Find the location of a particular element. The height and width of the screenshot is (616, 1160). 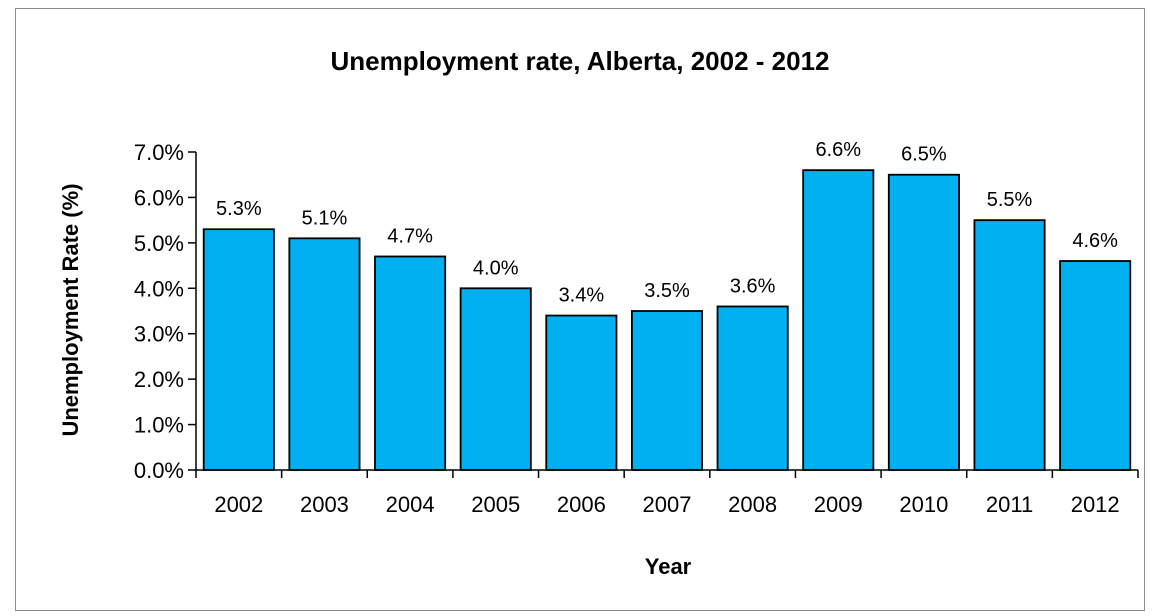

y-tick-label: 7.0% is located at coordinates (159, 152).